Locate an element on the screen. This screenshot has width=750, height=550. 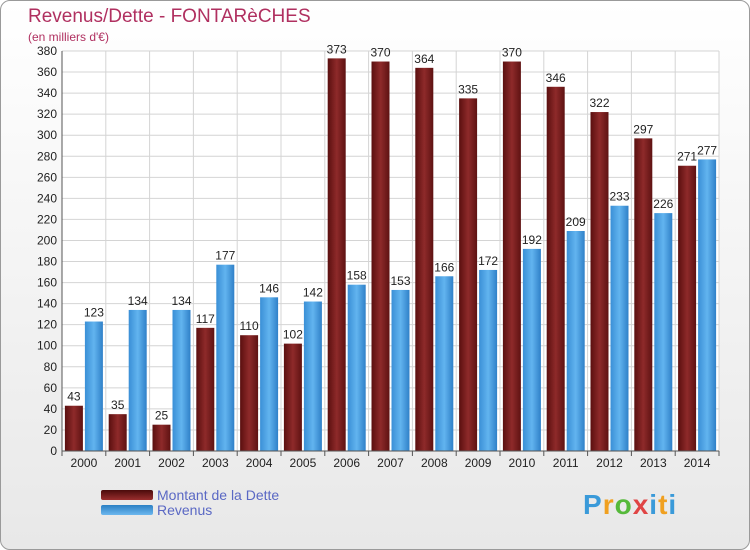
y-tick-label: 60 is located at coordinates (51, 388).